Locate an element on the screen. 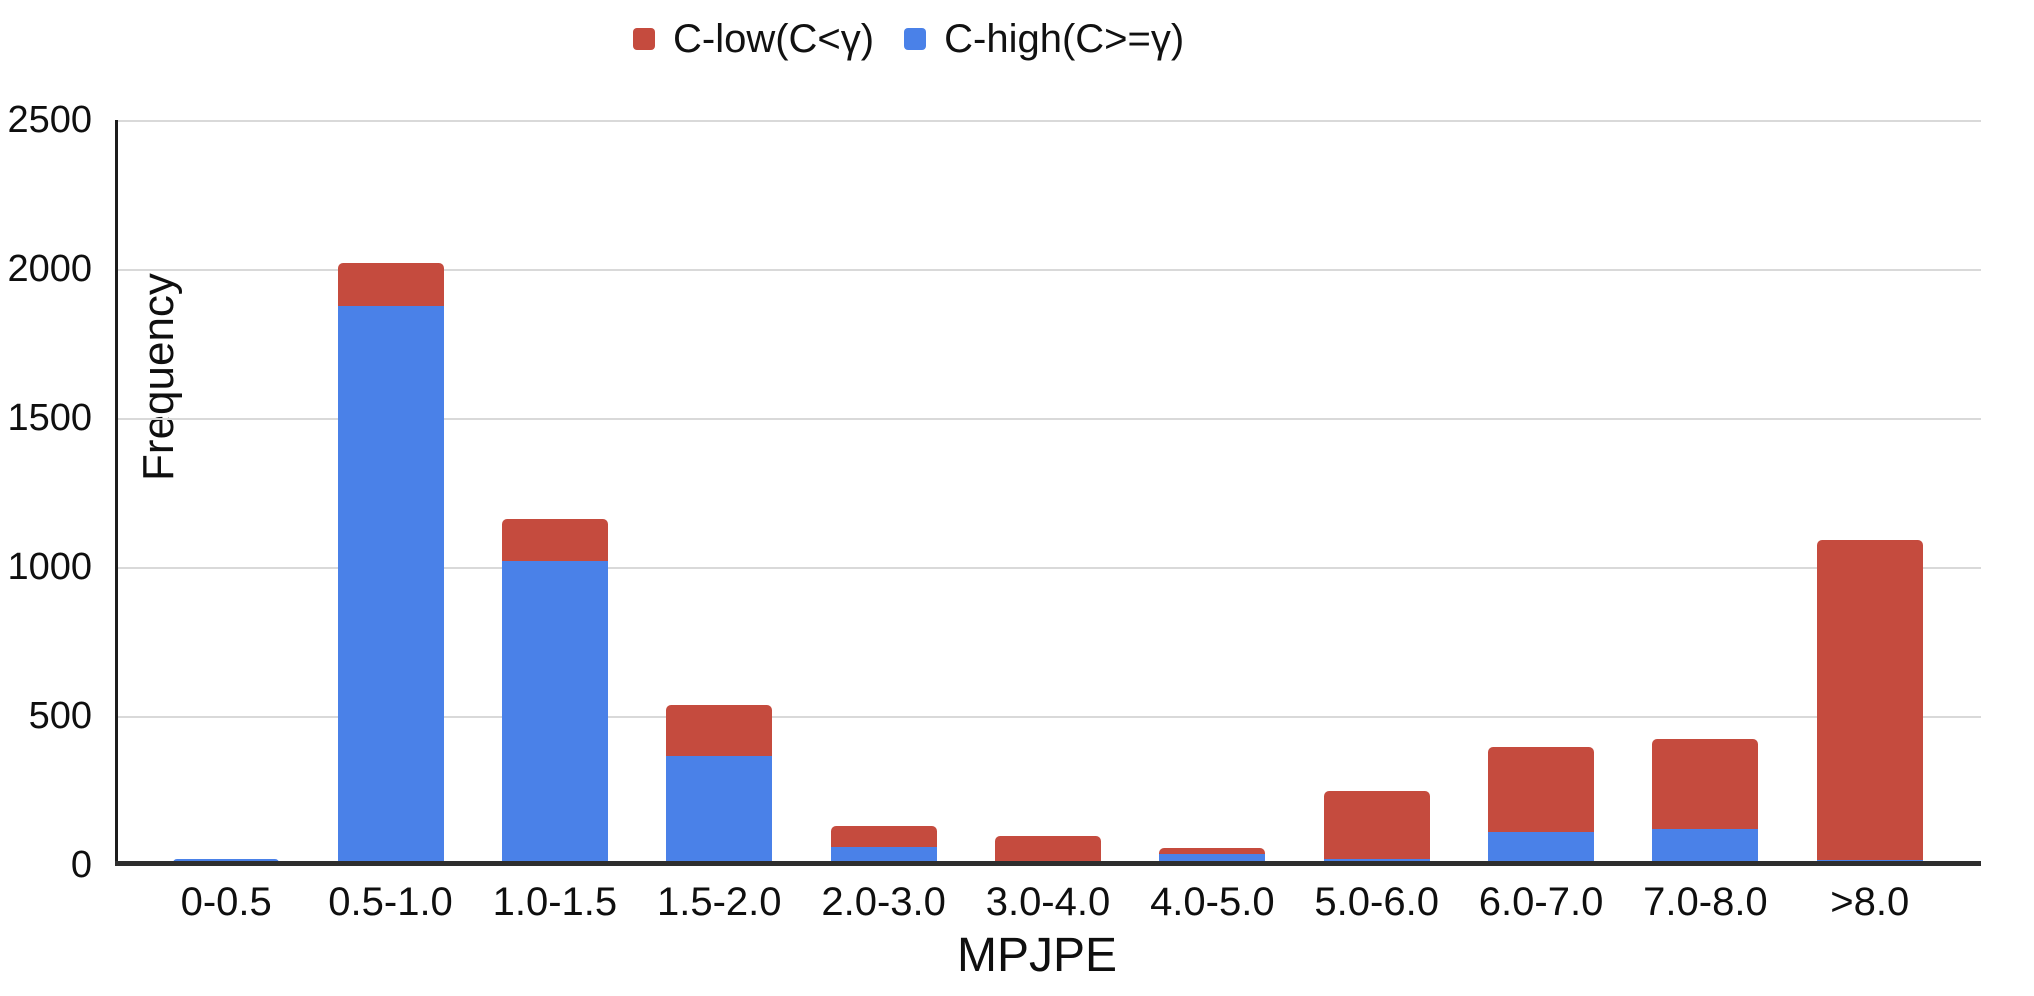  legend-item: C-low(C<γ) is located at coordinates (753, 39).